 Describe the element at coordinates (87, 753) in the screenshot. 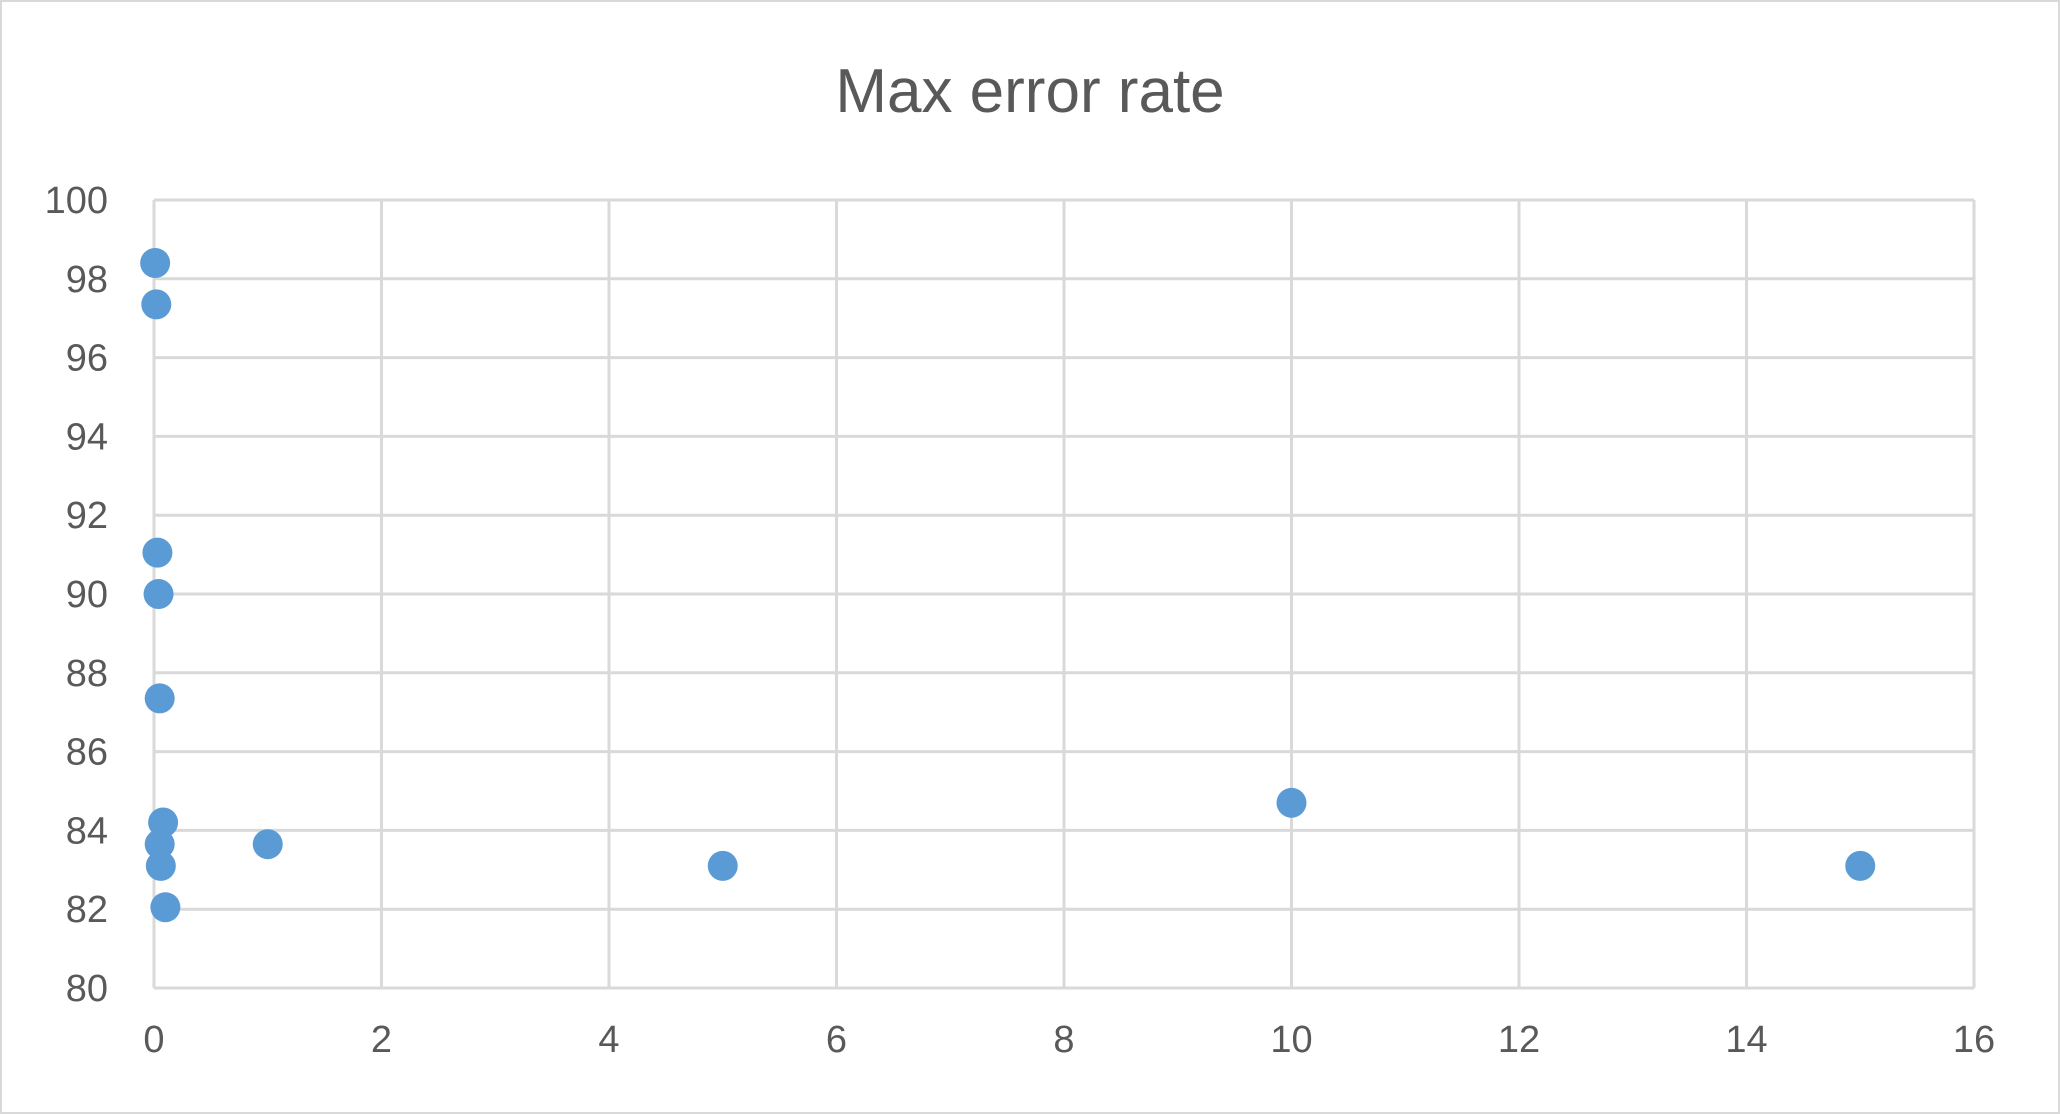

I see `y-tick-label: 86` at that location.